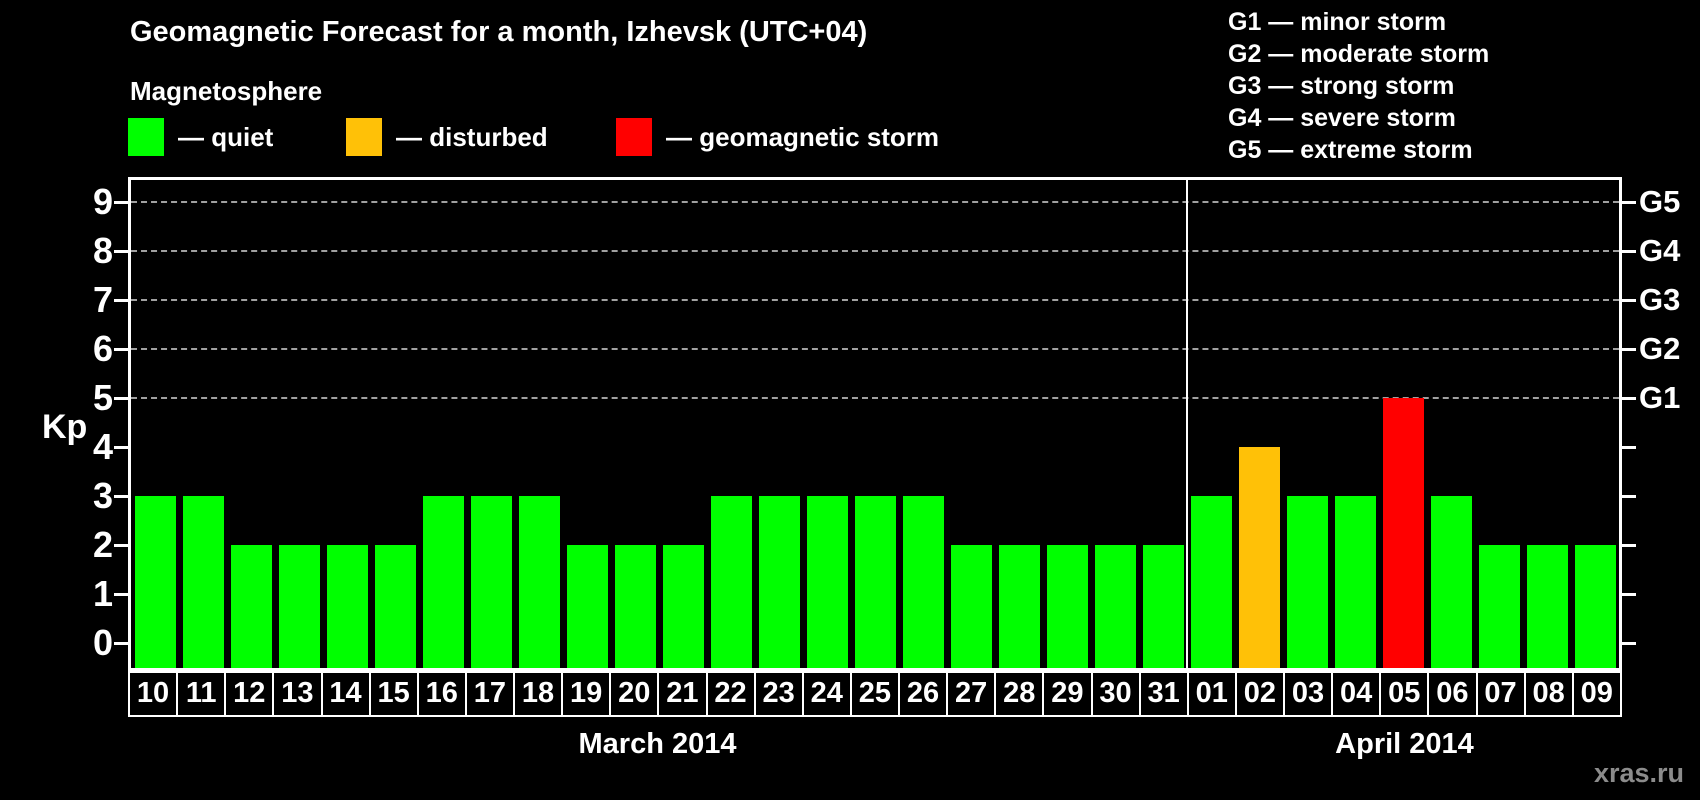 The width and height of the screenshot is (1700, 800). Describe the element at coordinates (1660, 299) in the screenshot. I see `right-axis-label-g3: G3` at that location.